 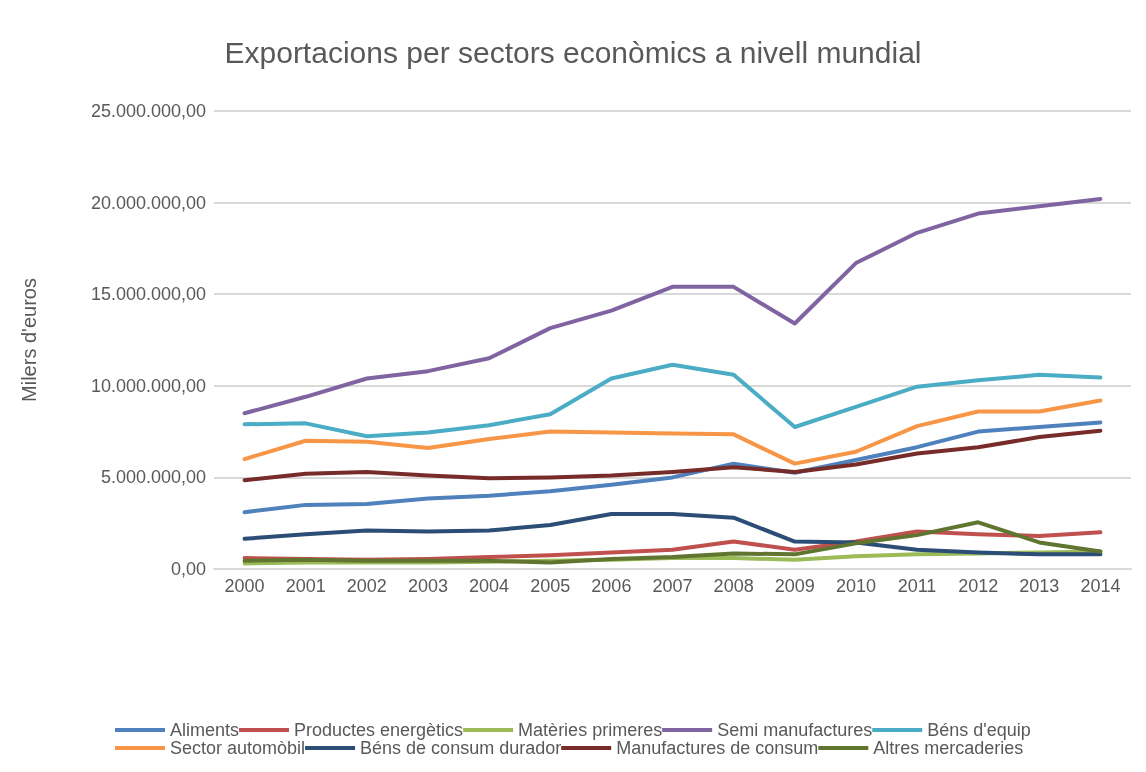 What do you see at coordinates (148, 202) in the screenshot?
I see `y-tick-label: 20.000.000,00` at bounding box center [148, 202].